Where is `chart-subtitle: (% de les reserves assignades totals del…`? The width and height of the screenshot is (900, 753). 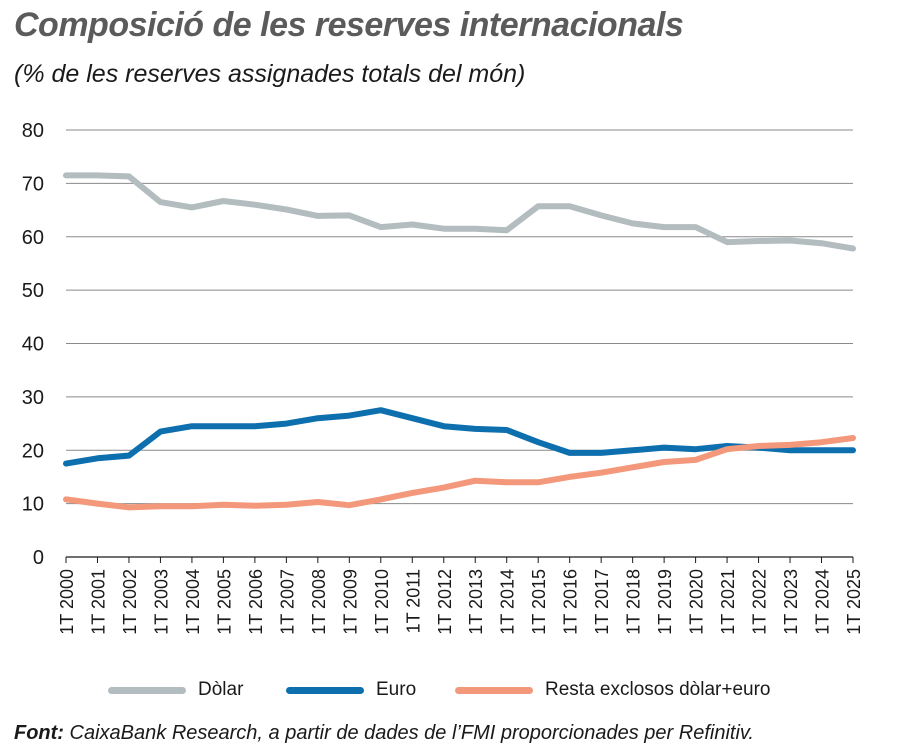 chart-subtitle: (% de les reserves assignades totals del… is located at coordinates (270, 74).